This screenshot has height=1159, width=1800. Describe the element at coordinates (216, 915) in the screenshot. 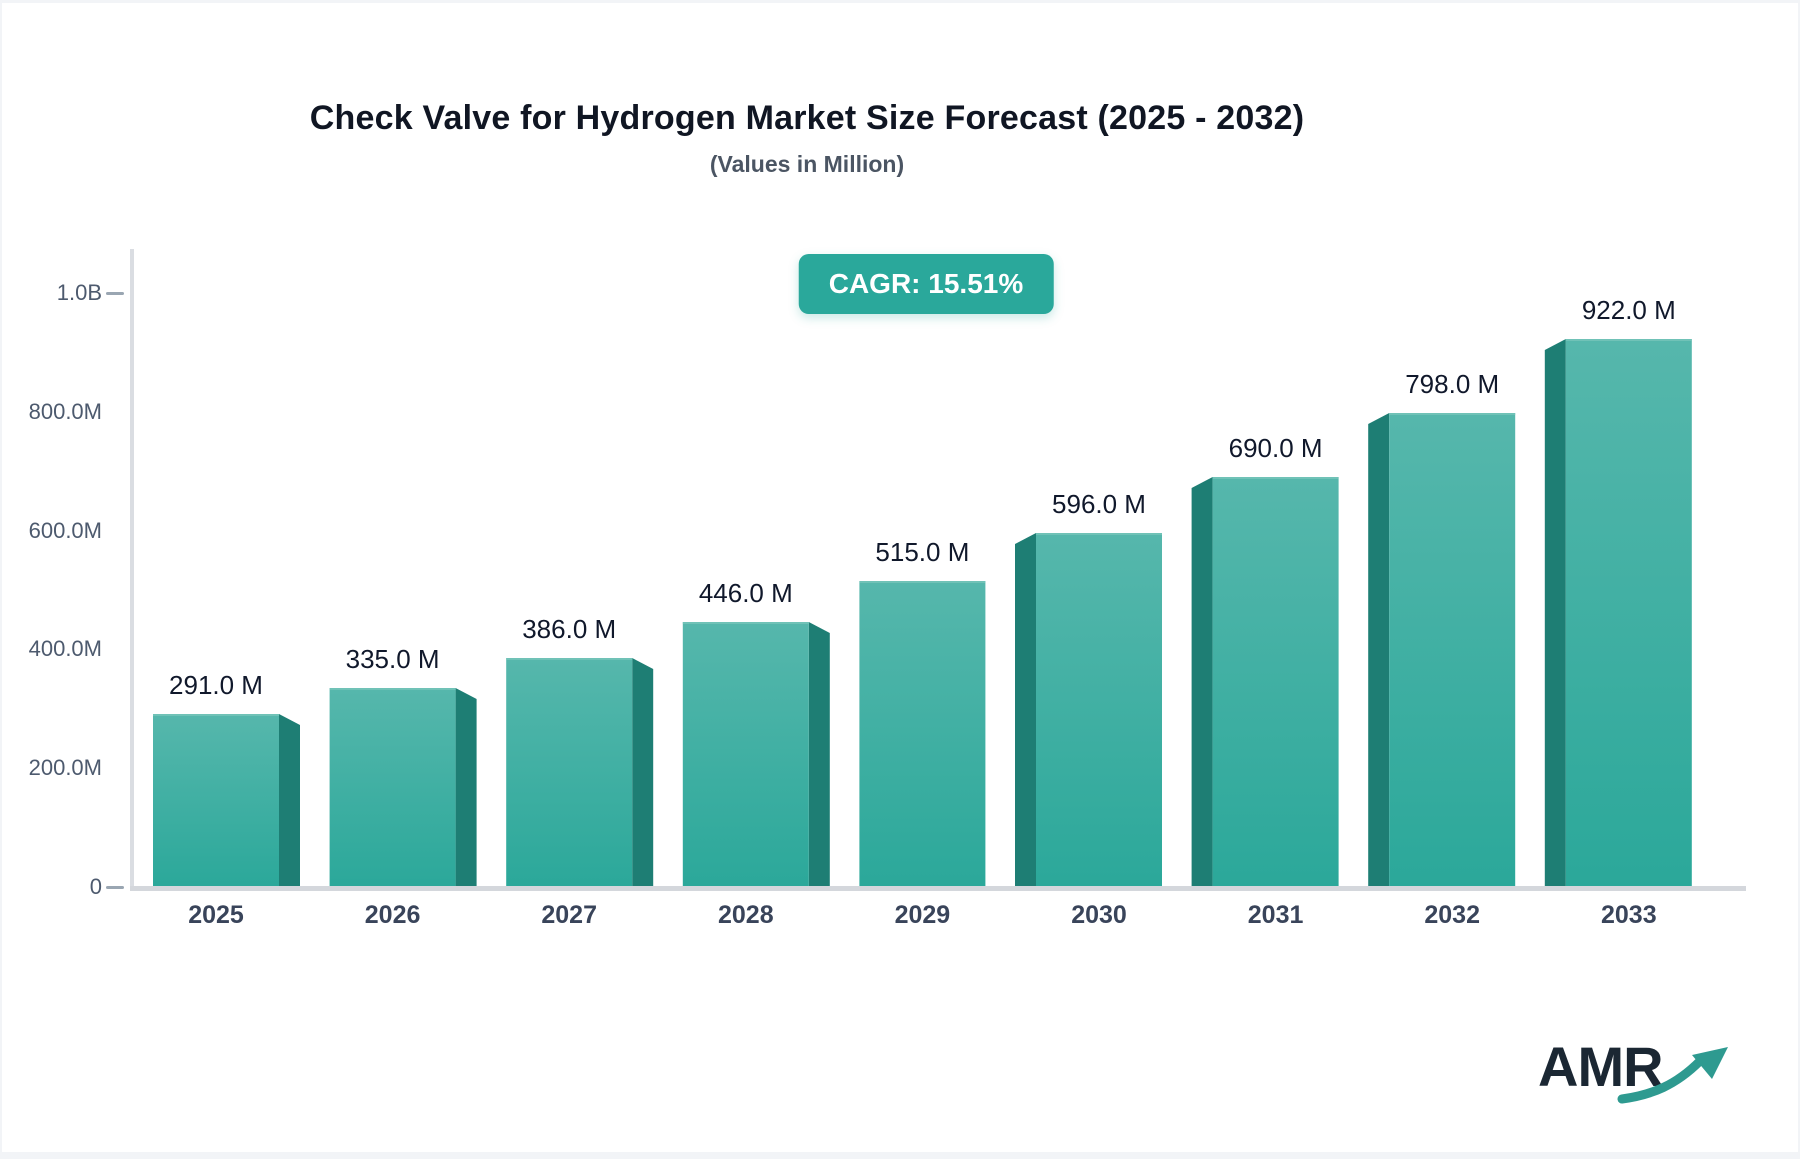

I see `x-axis-label: 2025` at that location.